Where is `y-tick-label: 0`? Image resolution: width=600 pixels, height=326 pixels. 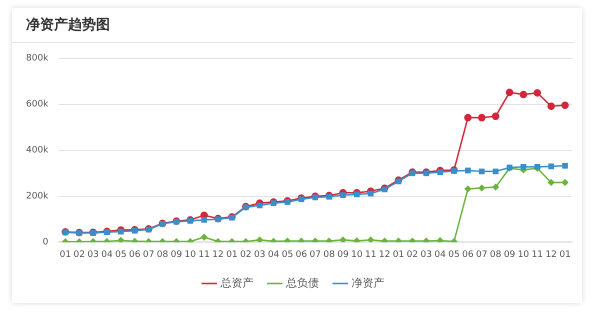
y-tick-label: 0 is located at coordinates (45, 243).